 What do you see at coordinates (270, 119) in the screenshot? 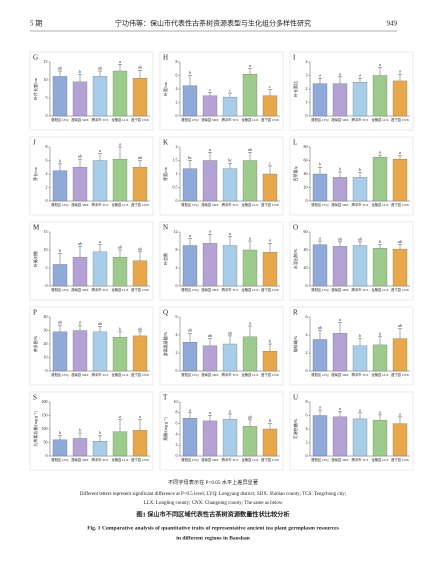
I see `x-tick-label: 昌宁县 CNX` at bounding box center [270, 119].